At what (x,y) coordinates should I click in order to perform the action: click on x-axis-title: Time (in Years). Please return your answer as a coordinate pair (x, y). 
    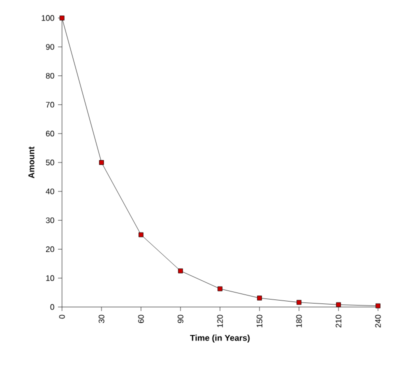
    Looking at the image, I should click on (220, 338).